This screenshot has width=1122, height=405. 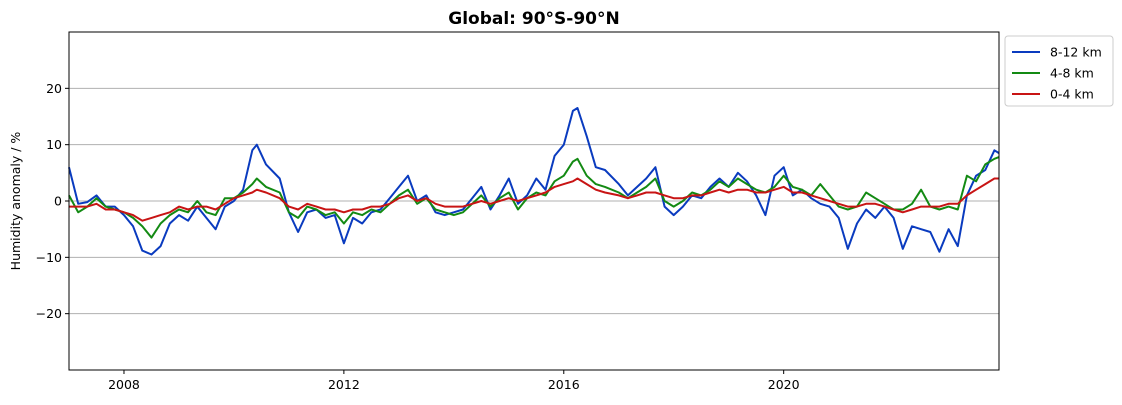 I want to click on legend-box, so click(x=1059, y=71).